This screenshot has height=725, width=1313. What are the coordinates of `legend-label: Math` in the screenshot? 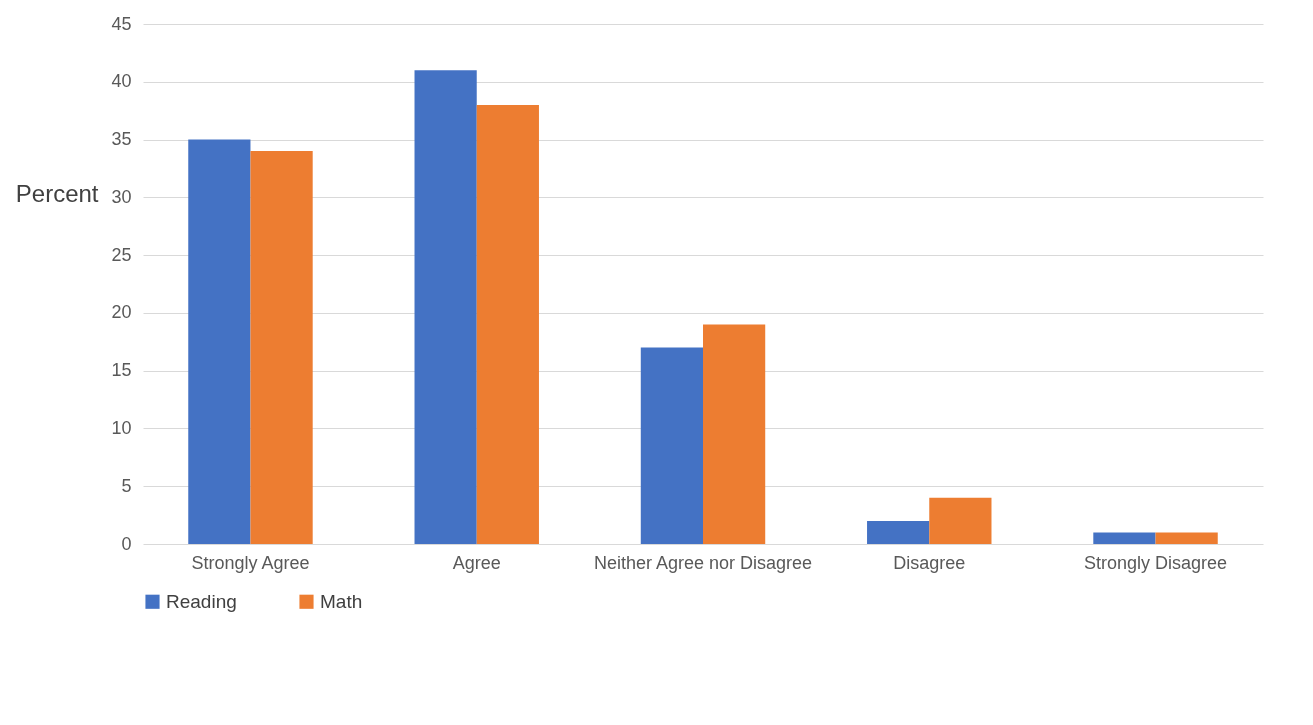 It's located at (341, 601).